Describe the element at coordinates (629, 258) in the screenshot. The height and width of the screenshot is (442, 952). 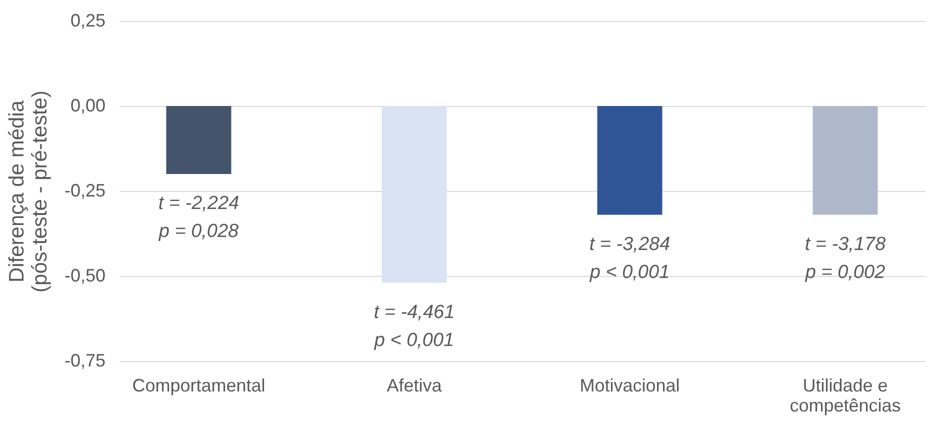
I see `annotation: t = -3,284 p < 0,001` at that location.